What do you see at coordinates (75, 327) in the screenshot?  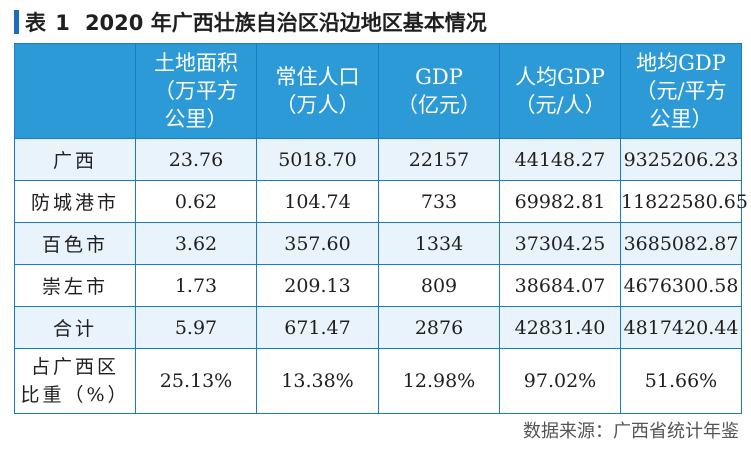 I see `row-label: 合计` at bounding box center [75, 327].